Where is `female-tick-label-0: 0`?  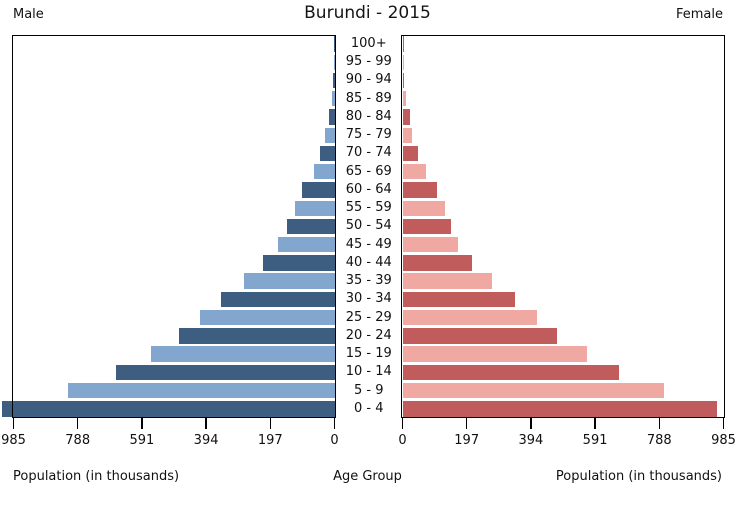
female-tick-label-0: 0 is located at coordinates (402, 440).